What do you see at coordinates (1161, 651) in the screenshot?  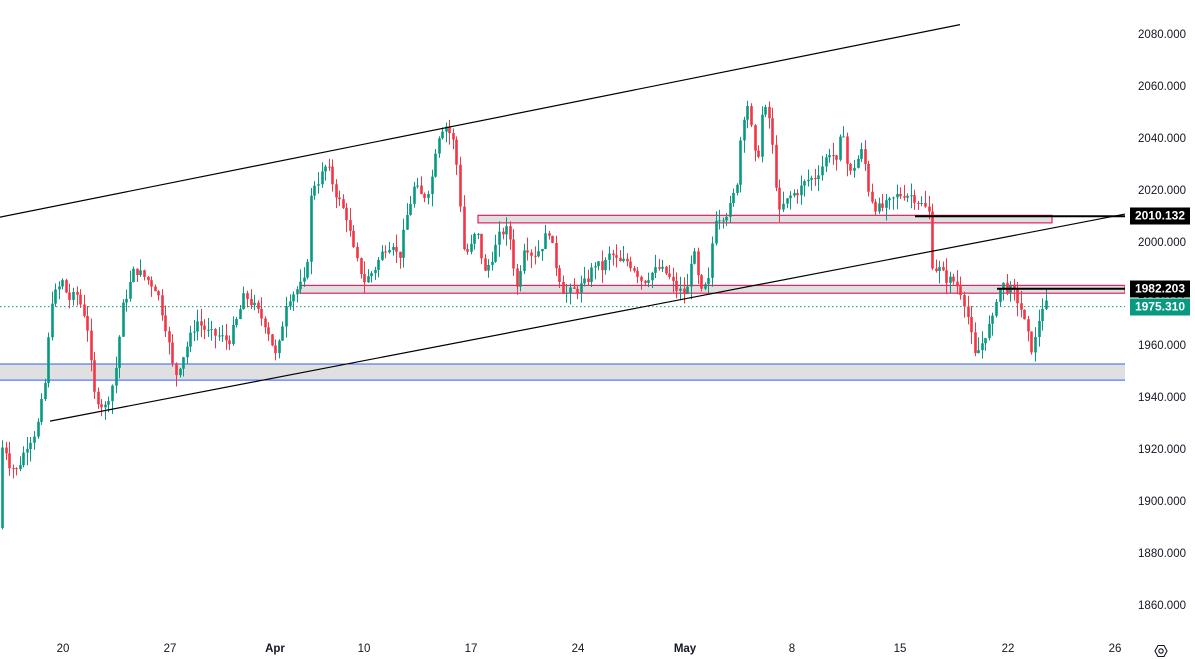 I see `settings-gear-button` at bounding box center [1161, 651].